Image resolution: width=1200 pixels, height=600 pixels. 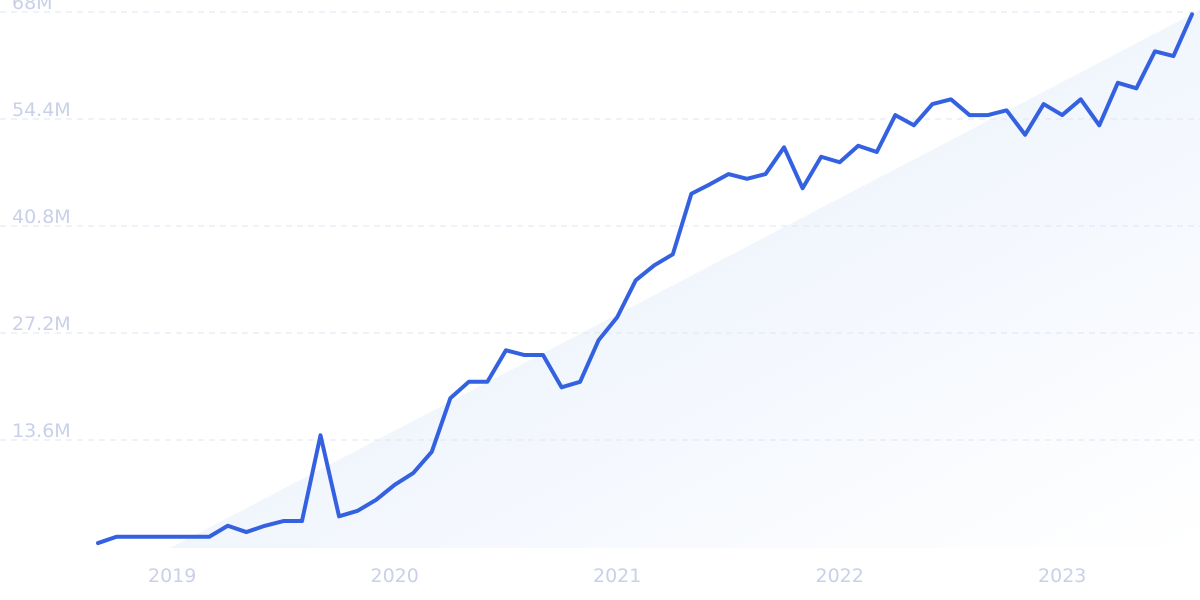 What do you see at coordinates (41, 431) in the screenshot?
I see `y-tick-label: 13.6M` at bounding box center [41, 431].